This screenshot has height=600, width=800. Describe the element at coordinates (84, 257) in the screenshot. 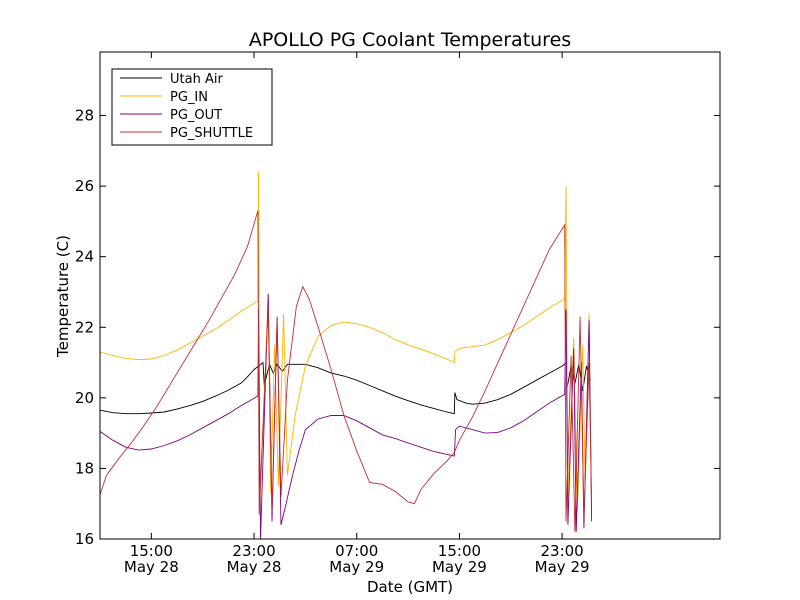

I see `y-tick-label: 24` at that location.